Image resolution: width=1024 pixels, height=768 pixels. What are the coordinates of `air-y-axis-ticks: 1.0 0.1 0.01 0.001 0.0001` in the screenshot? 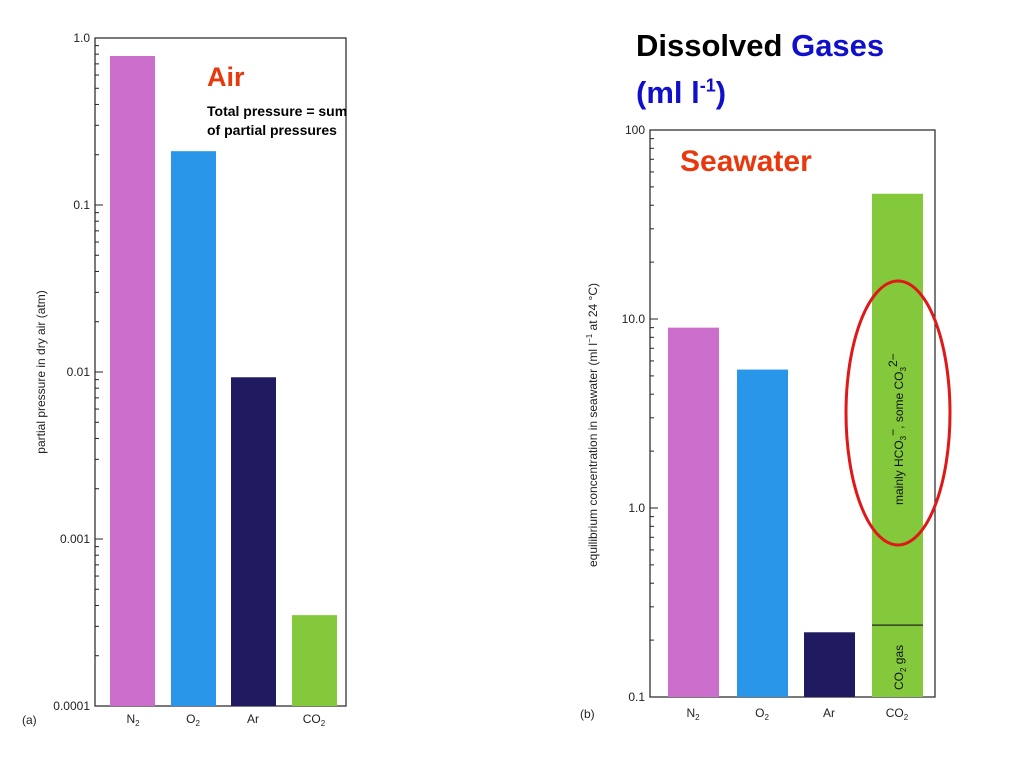 It's located at (78, 372).